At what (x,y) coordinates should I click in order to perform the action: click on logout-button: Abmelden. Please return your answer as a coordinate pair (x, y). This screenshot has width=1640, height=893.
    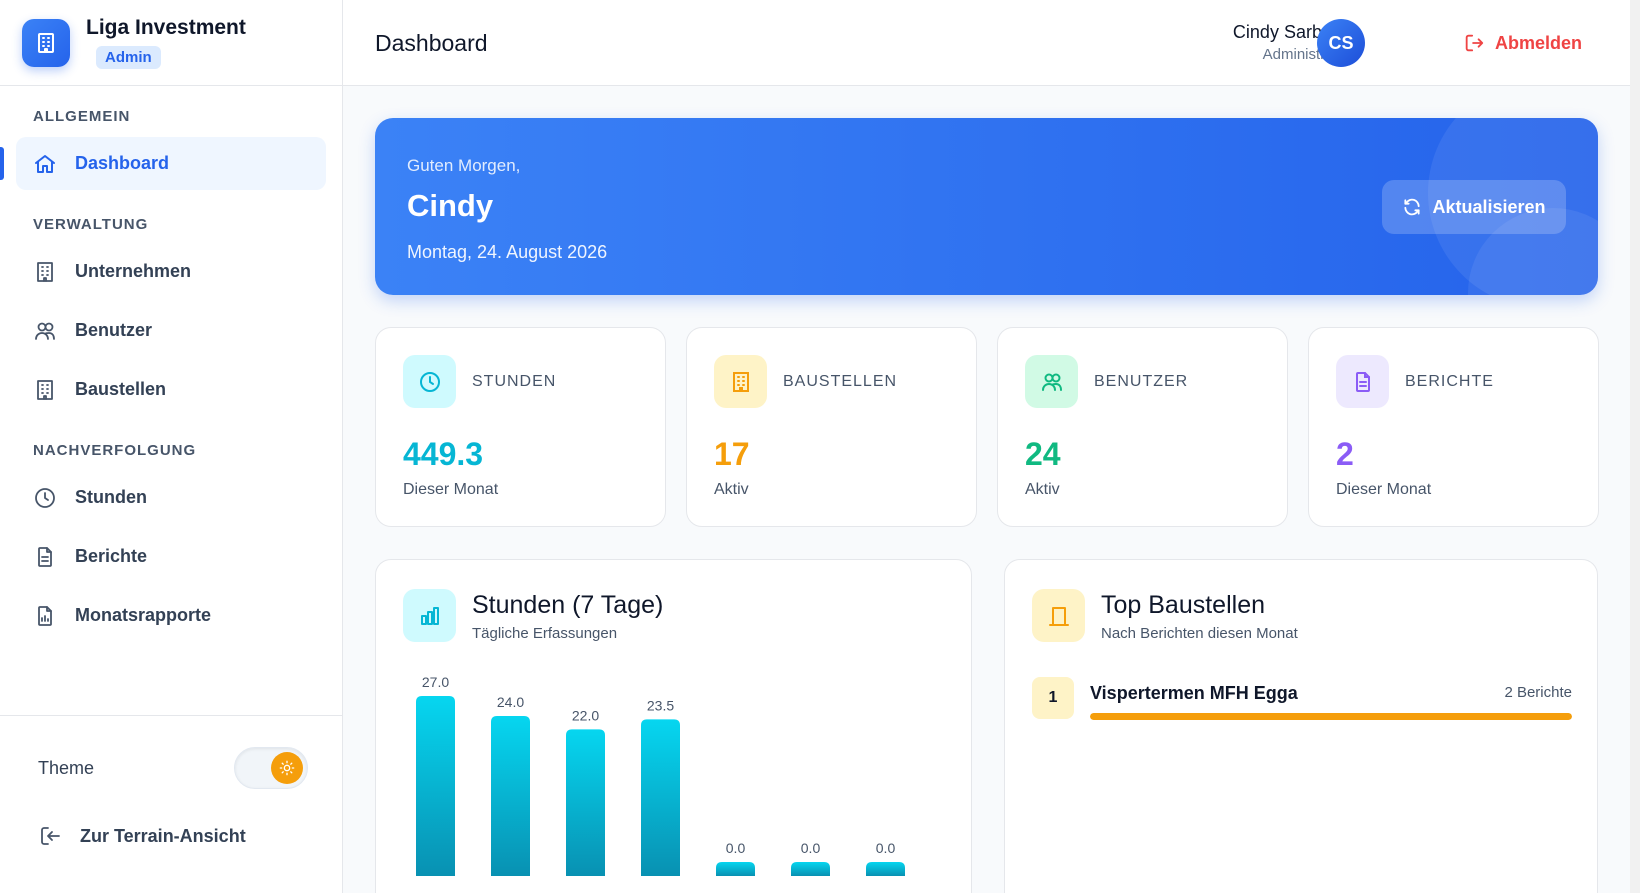
    Looking at the image, I should click on (1522, 43).